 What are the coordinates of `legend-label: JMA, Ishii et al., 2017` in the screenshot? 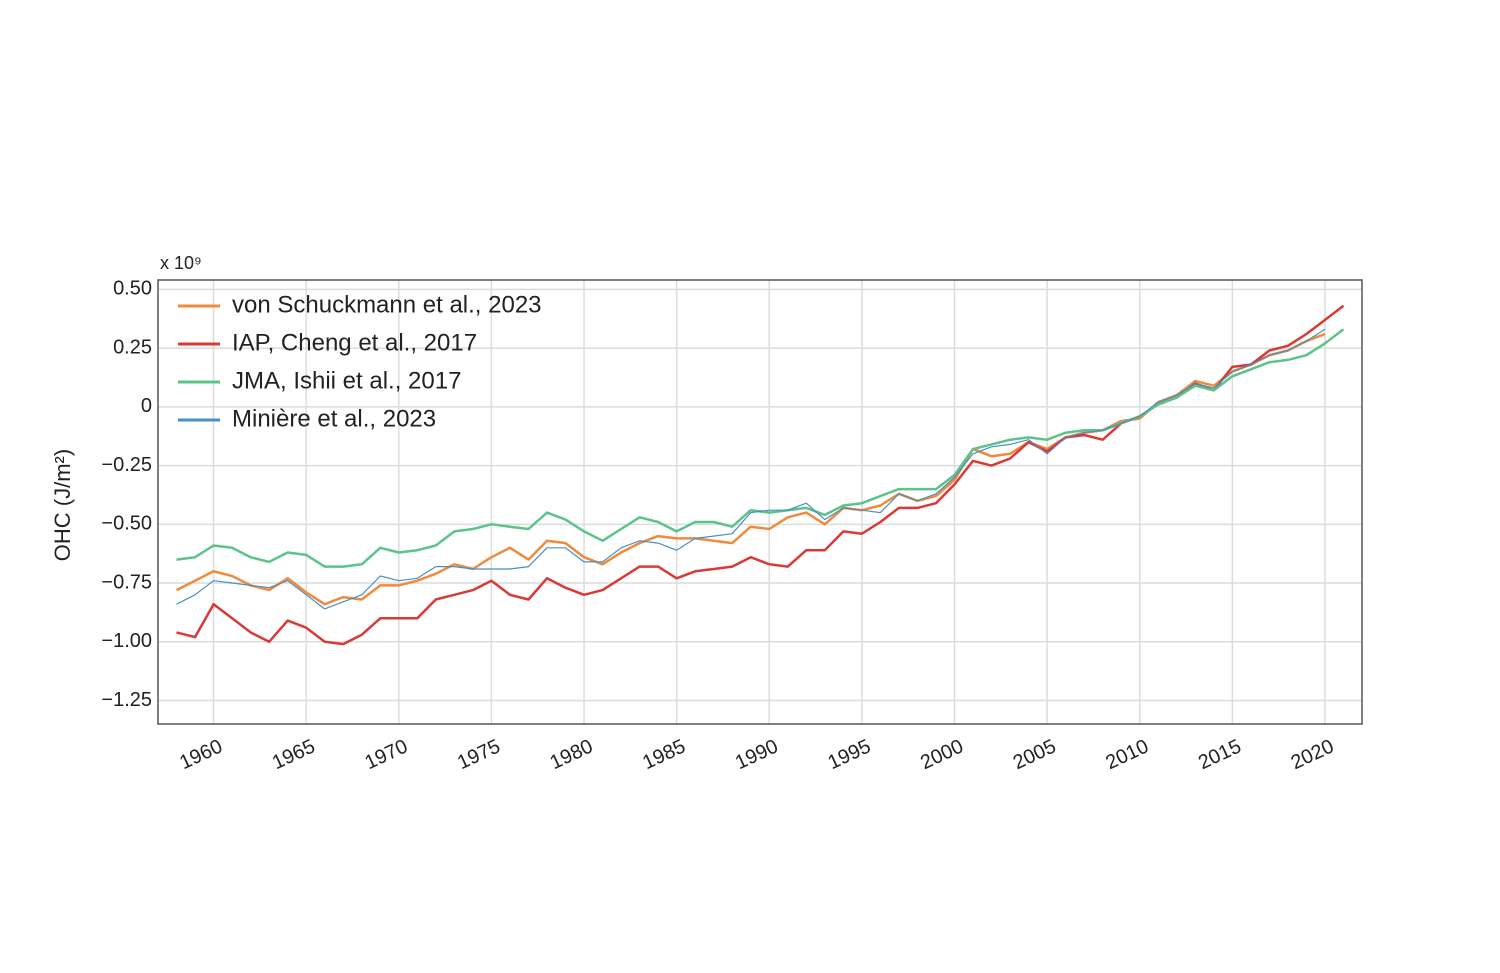 It's located at (346, 380).